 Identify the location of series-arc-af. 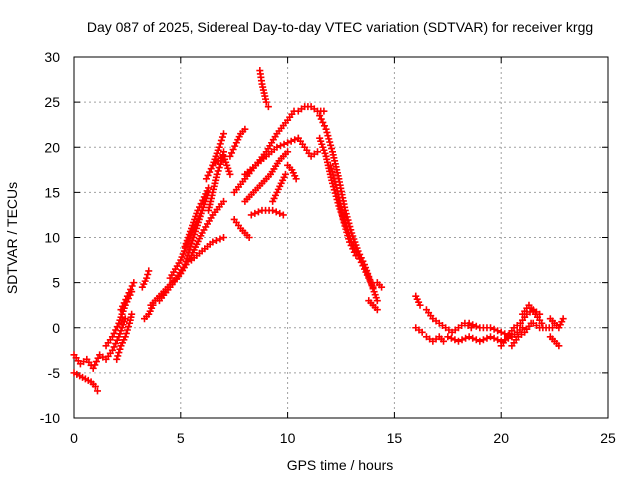
(418, 300).